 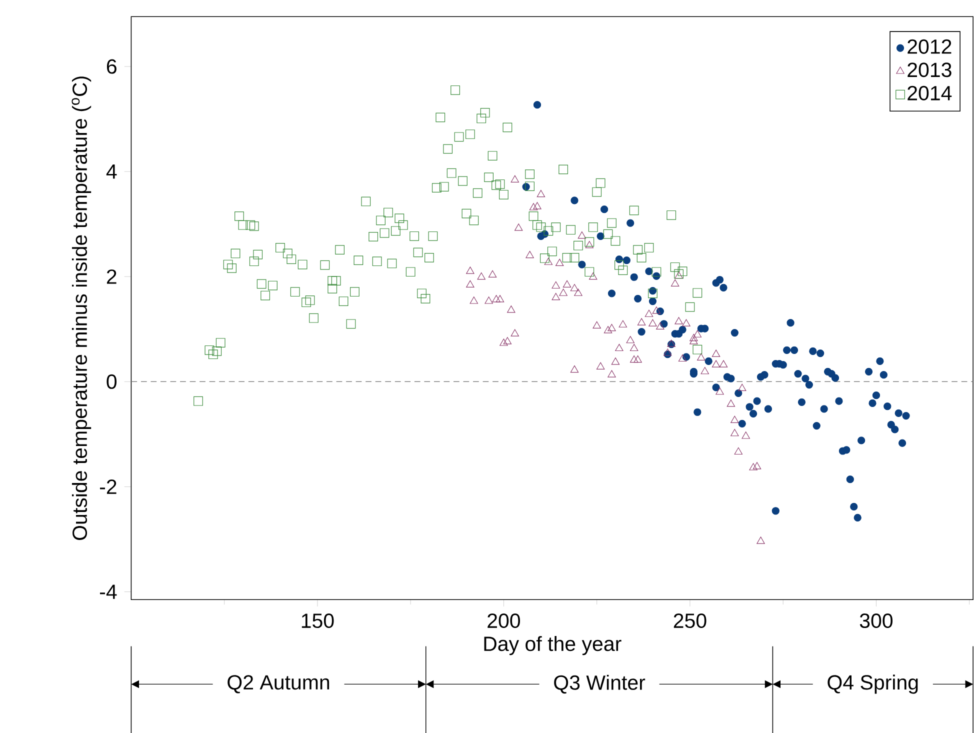 I want to click on text: Q3 Winter, so click(x=600, y=684).